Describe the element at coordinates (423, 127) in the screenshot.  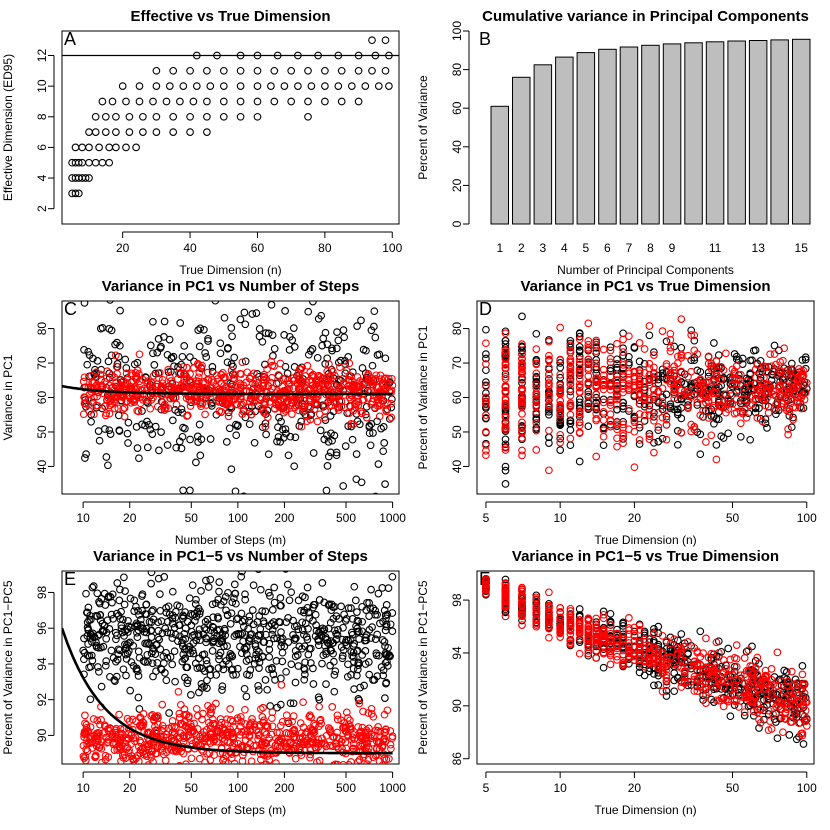
I see `y-axis-label: Percent of Variance` at that location.